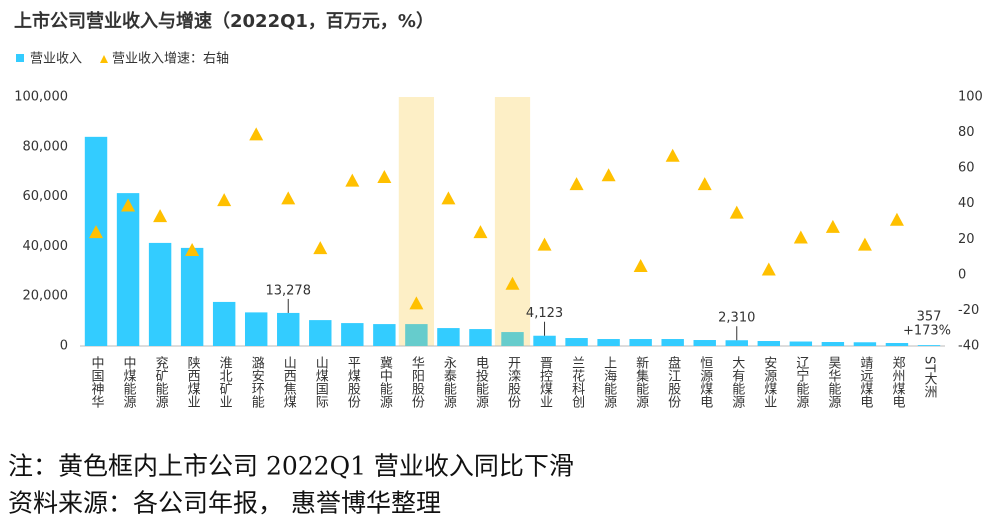  Describe the element at coordinates (170, 59) in the screenshot. I see `legend-label: 营业收入增速：右轴` at that location.